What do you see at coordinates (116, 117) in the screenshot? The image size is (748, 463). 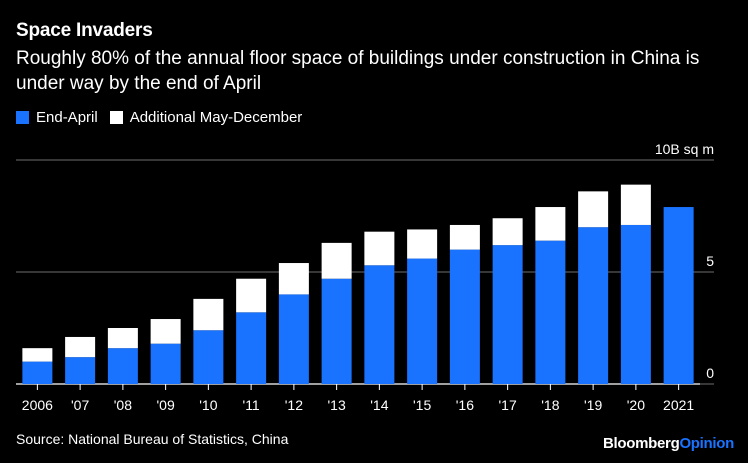 I see `legend-swatch-additional` at bounding box center [116, 117].